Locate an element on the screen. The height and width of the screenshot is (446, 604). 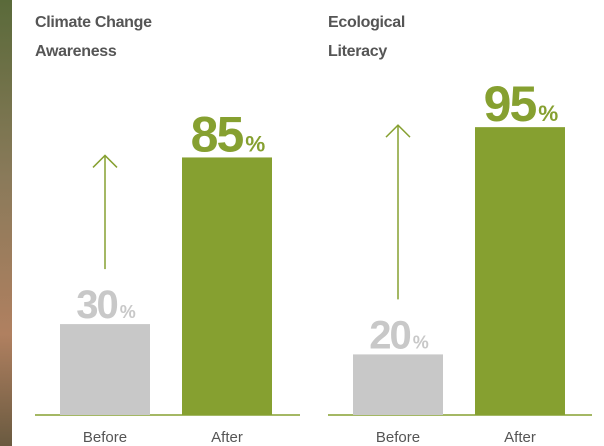
chart-title: Climate Change Awareness is located at coordinates (93, 37).